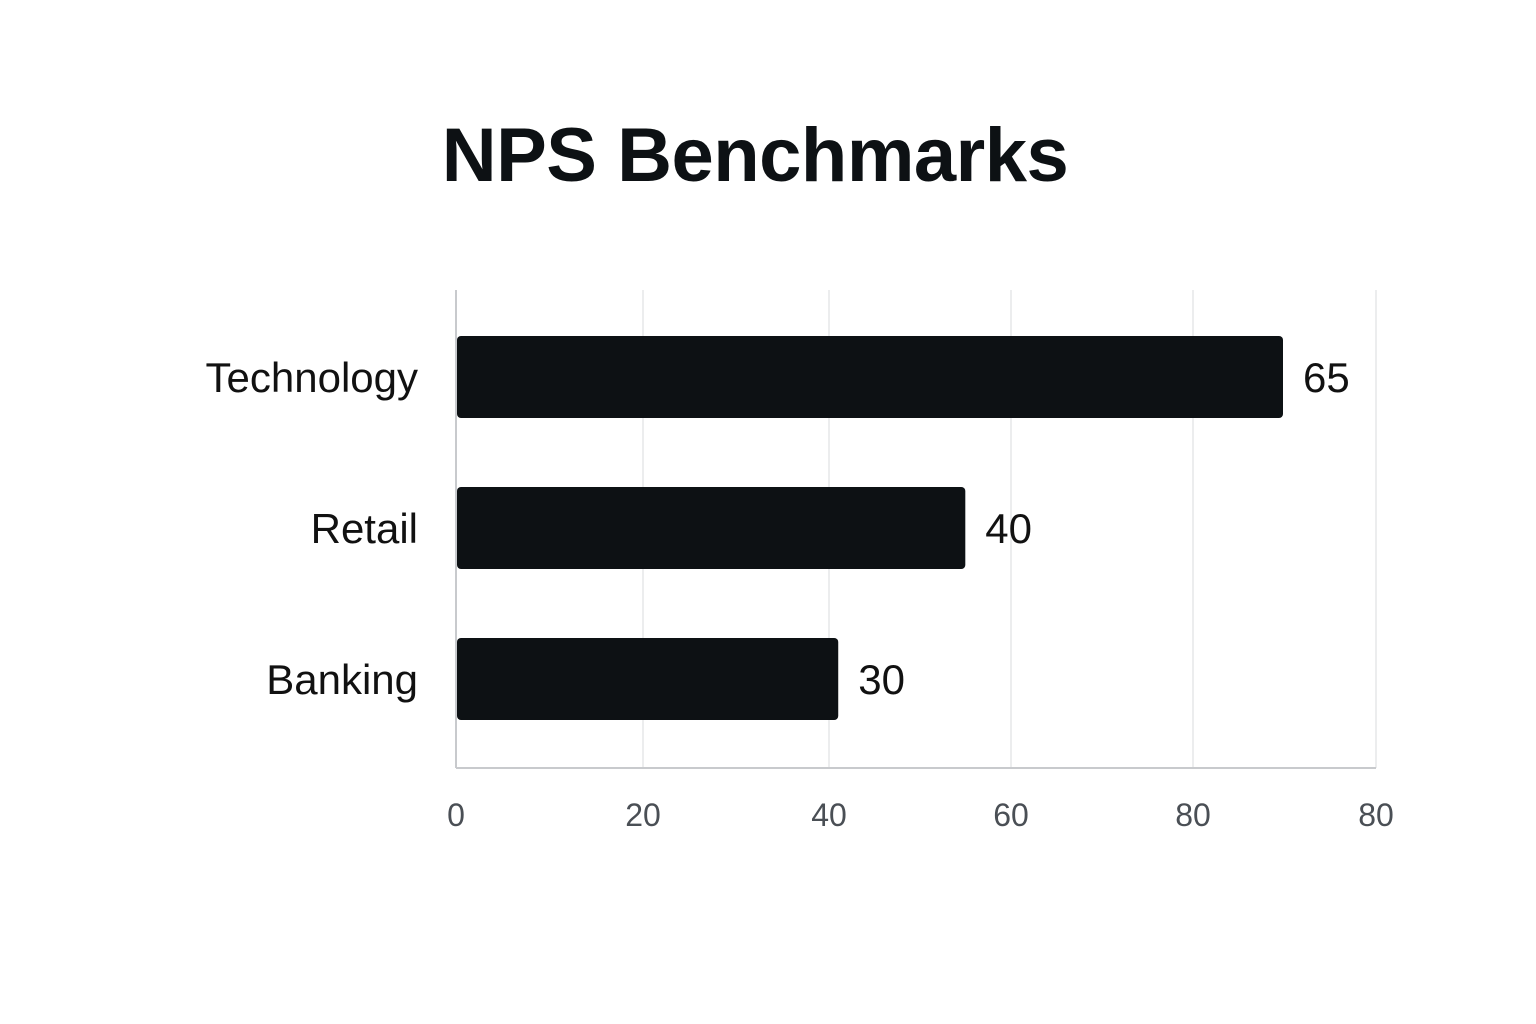 The image size is (1536, 1024). What do you see at coordinates (648, 679) in the screenshot?
I see `bar-banking` at bounding box center [648, 679].